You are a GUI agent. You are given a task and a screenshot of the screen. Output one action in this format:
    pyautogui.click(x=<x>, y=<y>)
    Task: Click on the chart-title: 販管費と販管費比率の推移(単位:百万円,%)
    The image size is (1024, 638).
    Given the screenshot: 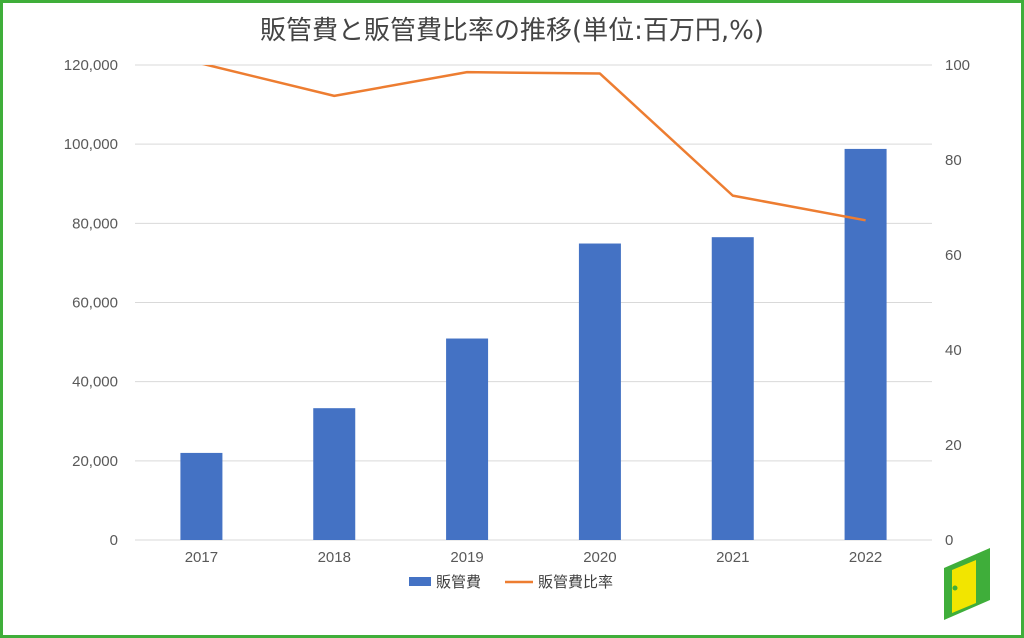 What is the action you would take?
    pyautogui.click(x=512, y=31)
    